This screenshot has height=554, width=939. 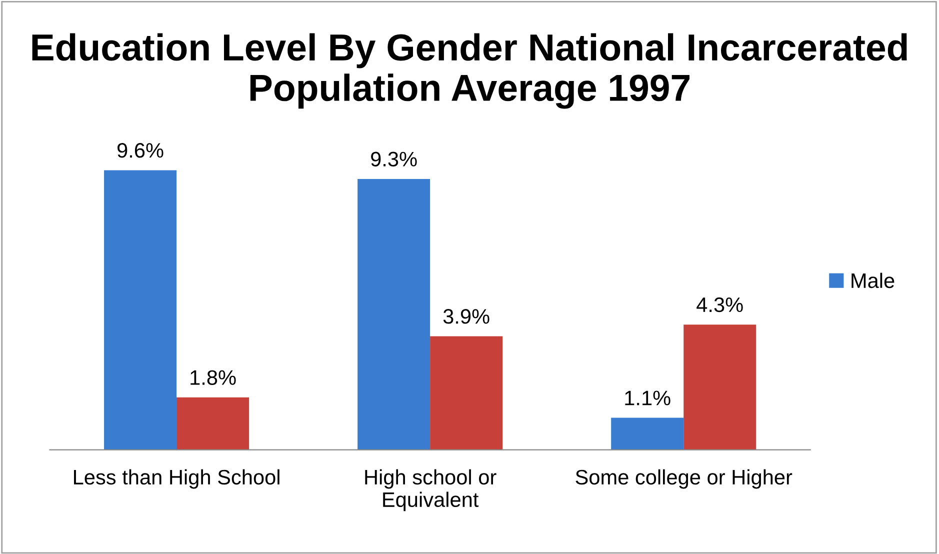 What do you see at coordinates (466, 316) in the screenshot?
I see `data-label: 3.9%` at bounding box center [466, 316].